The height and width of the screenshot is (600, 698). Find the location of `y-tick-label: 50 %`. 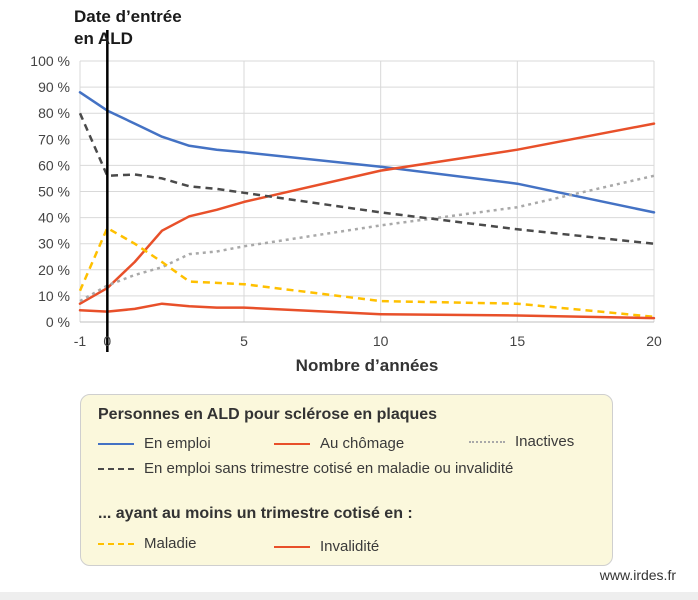

y-tick-label: 50 % is located at coordinates (54, 192).